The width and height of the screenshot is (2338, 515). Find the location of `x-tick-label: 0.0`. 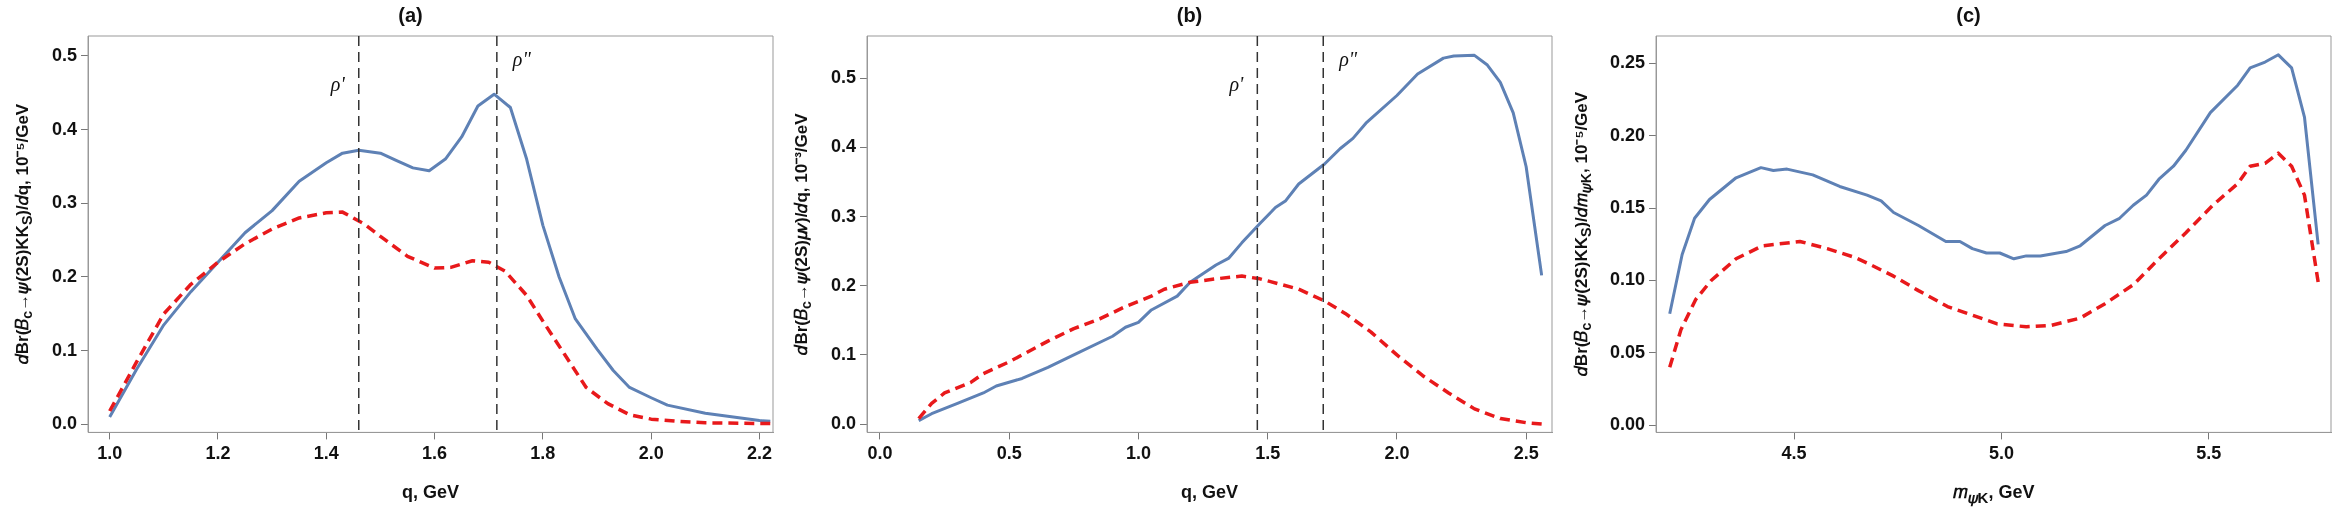

x-tick-label: 0.0 is located at coordinates (880, 453).